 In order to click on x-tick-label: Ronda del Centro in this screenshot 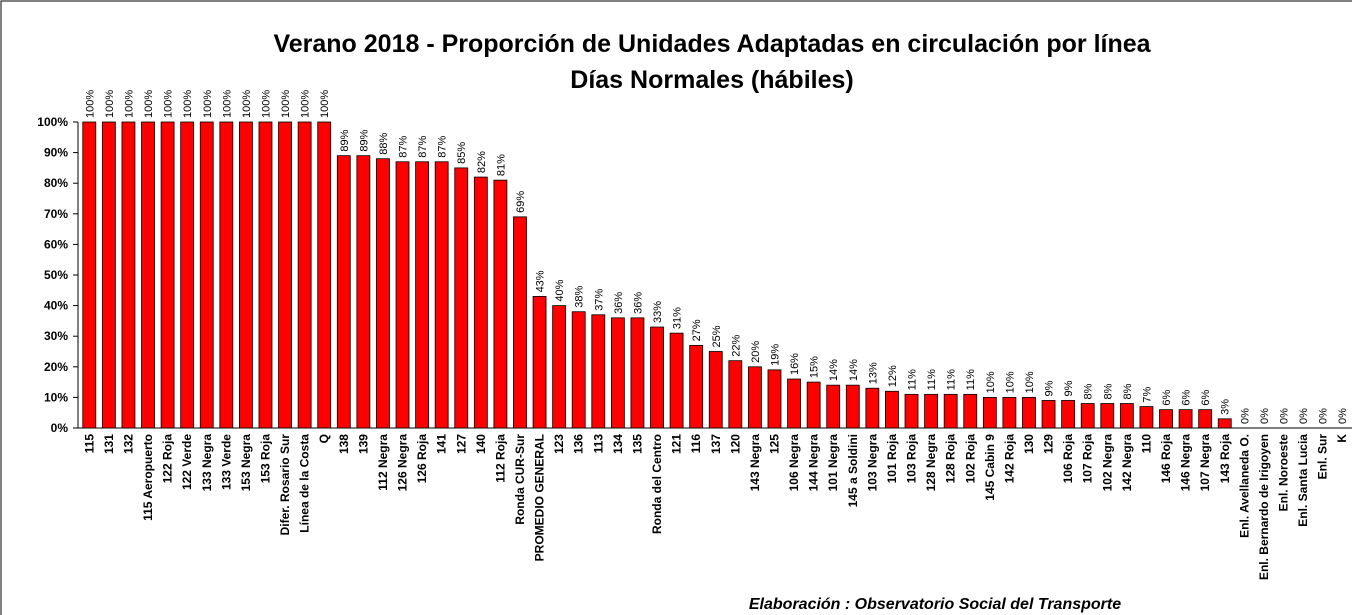, I will do `click(657, 484)`.